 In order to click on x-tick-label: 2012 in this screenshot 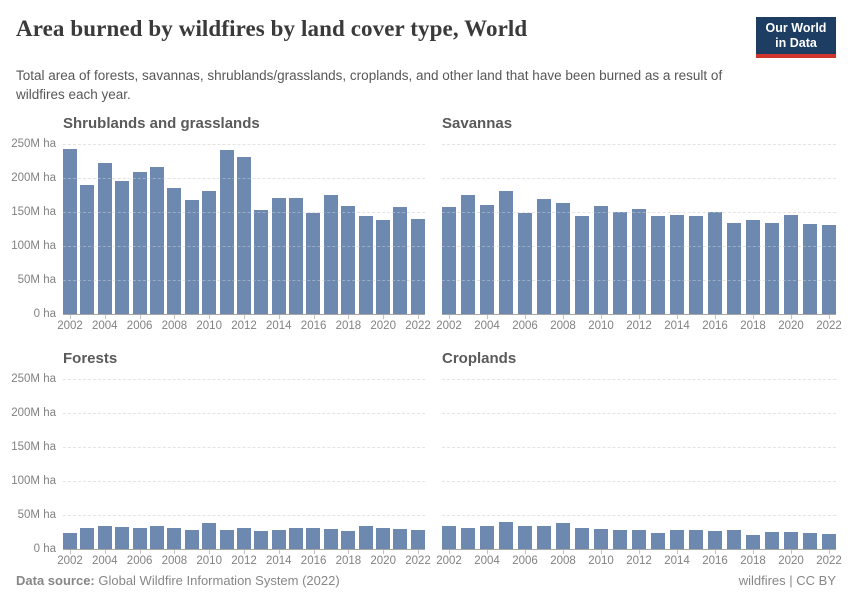, I will do `click(639, 326)`.